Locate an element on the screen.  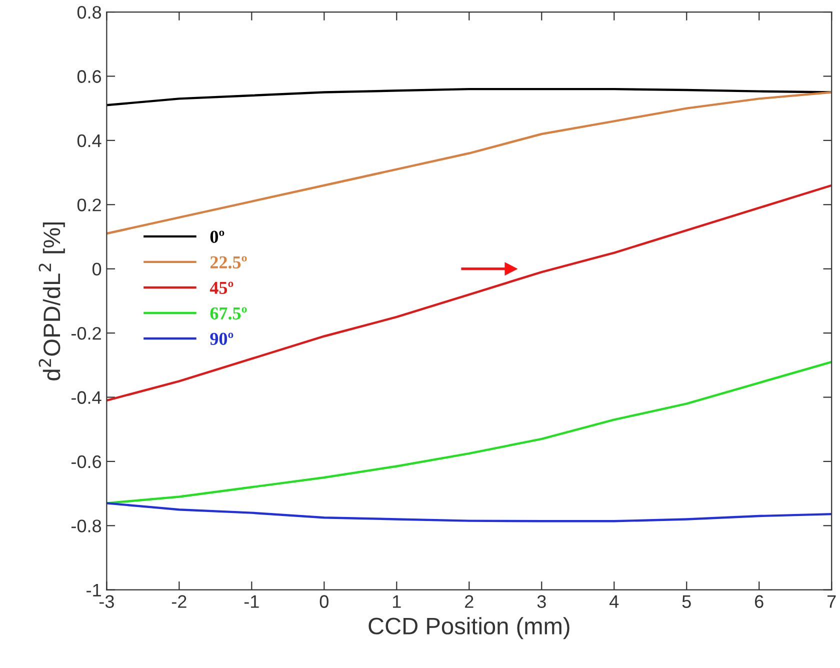
x-tick-label: 2 is located at coordinates (469, 601).